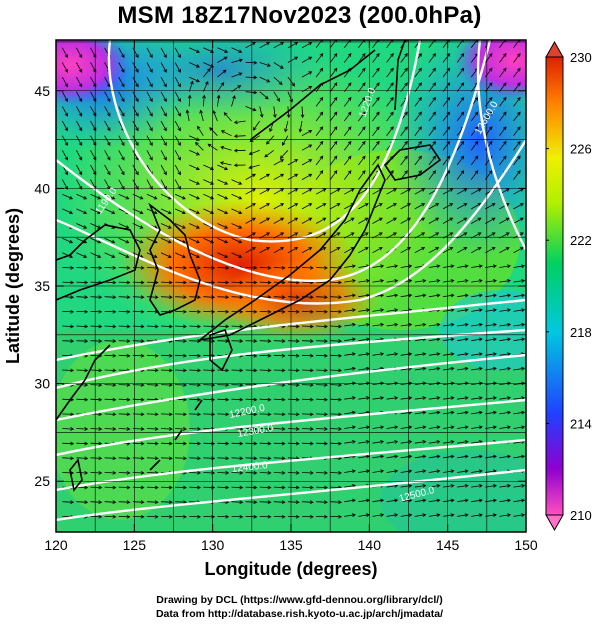 The image size is (599, 625). What do you see at coordinates (42, 481) in the screenshot?
I see `y-tick-label: 25` at bounding box center [42, 481].